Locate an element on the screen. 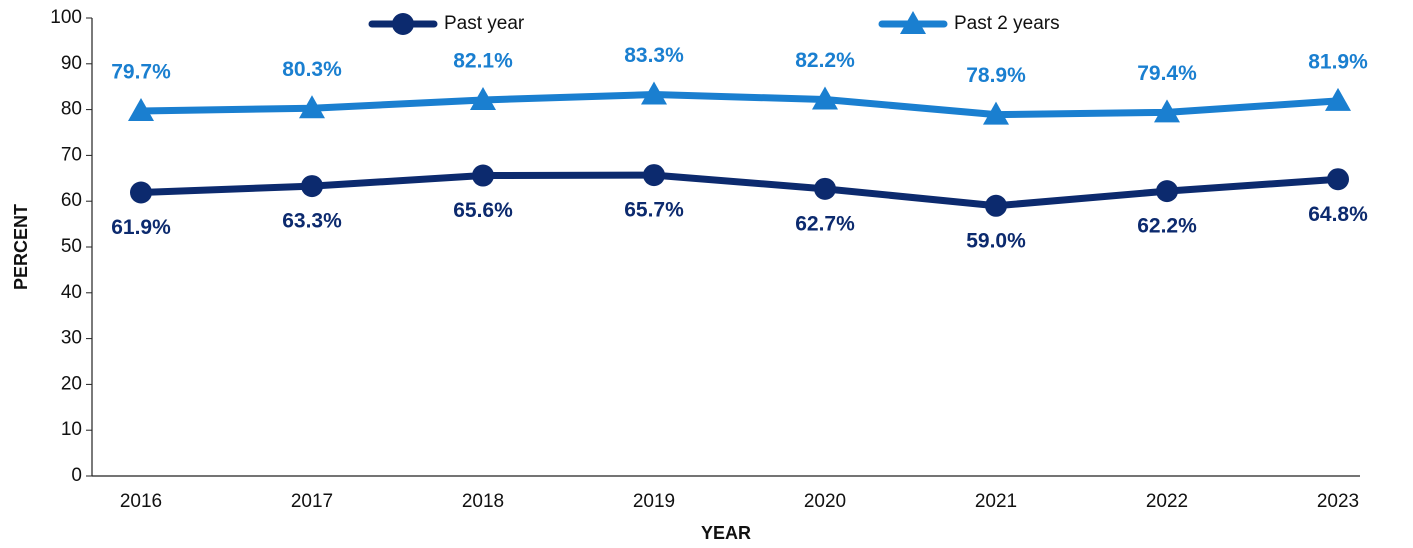  x-tick-label: 2019 is located at coordinates (654, 501).